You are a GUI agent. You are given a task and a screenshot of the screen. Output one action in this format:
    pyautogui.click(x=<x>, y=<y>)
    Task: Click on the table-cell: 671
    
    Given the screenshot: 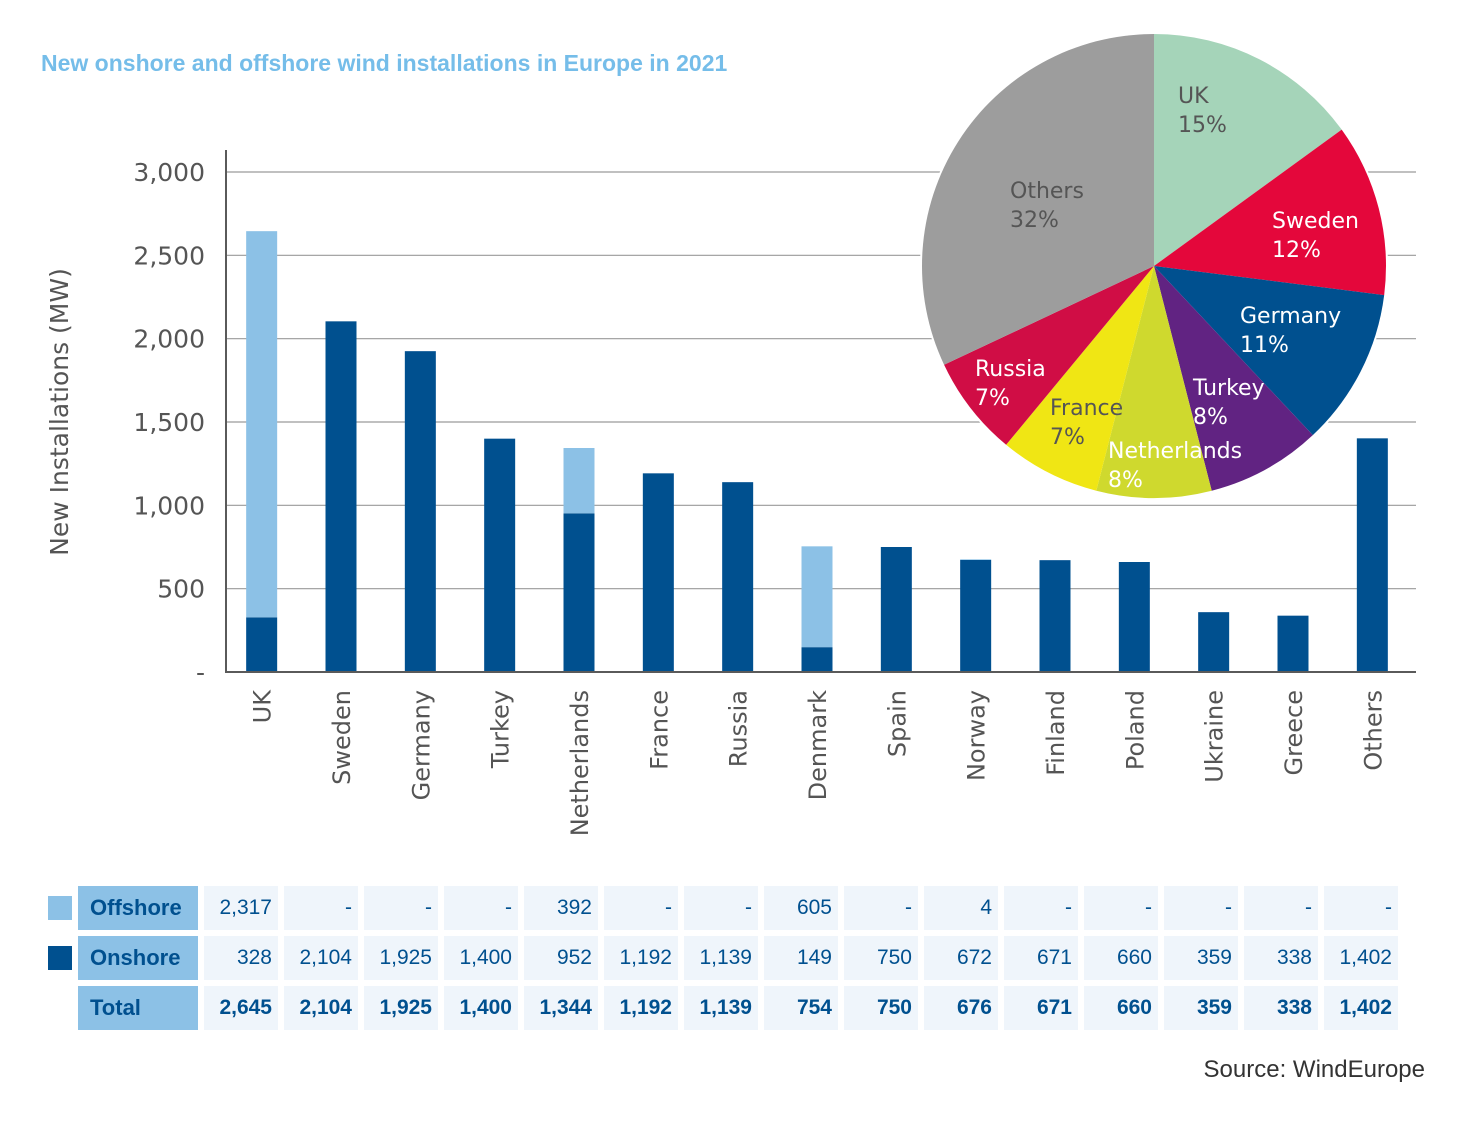 What is the action you would take?
    pyautogui.click(x=1041, y=958)
    